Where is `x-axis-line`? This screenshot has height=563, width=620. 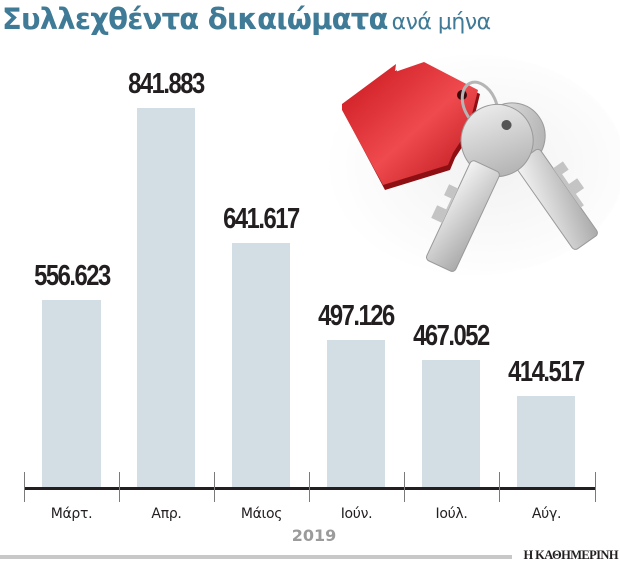 x-axis-line is located at coordinates (310, 488).